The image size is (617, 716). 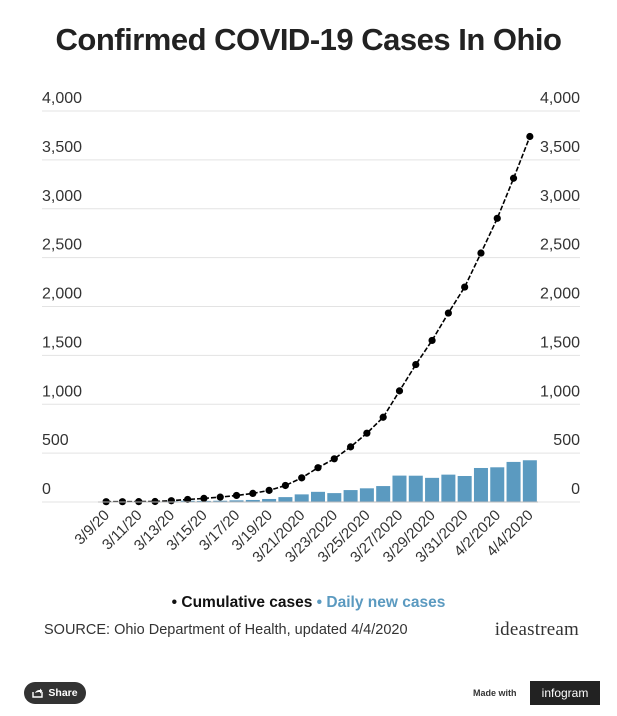 I want to click on y-tick-label-right: 3,500, so click(x=560, y=147).